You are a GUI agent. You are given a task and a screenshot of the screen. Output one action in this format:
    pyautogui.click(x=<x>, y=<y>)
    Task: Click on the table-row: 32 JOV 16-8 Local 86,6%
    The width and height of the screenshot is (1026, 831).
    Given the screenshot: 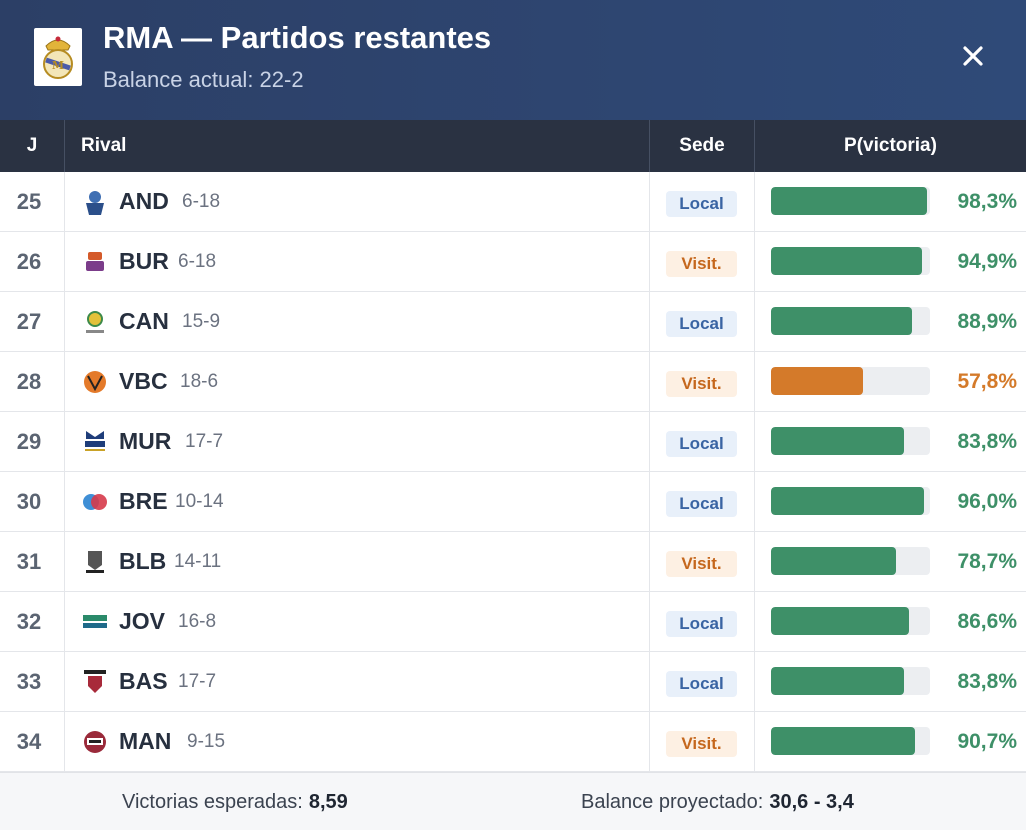 What is the action you would take?
    pyautogui.click(x=513, y=622)
    